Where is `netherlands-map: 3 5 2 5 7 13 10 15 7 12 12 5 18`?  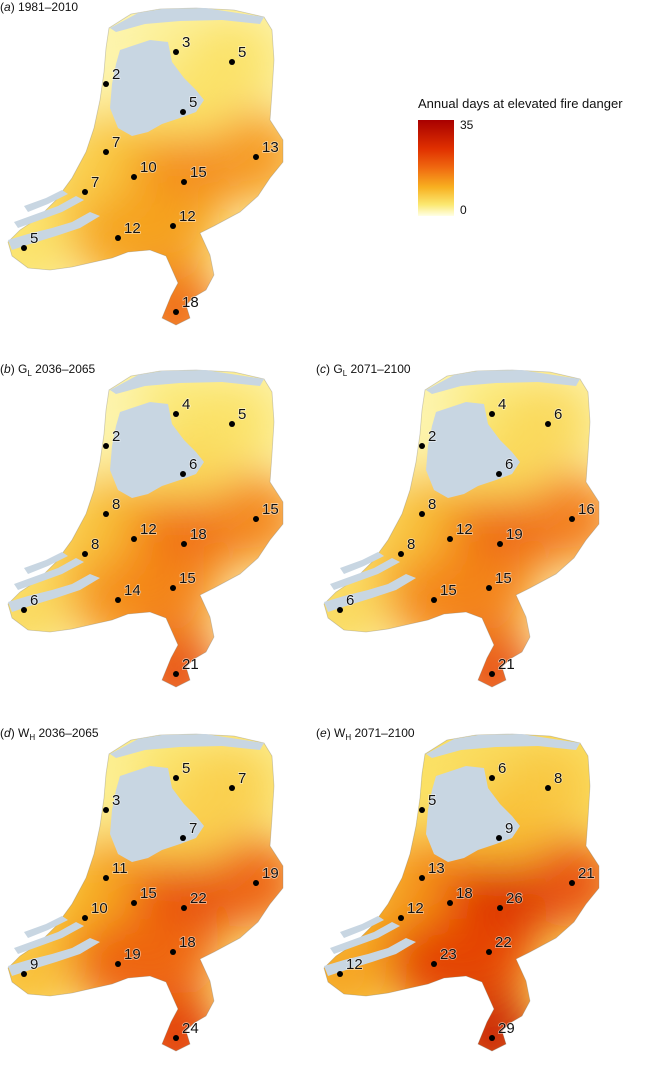
netherlands-map: 3 5 2 5 7 13 10 15 7 12 12 5 18 is located at coordinates (145, 166).